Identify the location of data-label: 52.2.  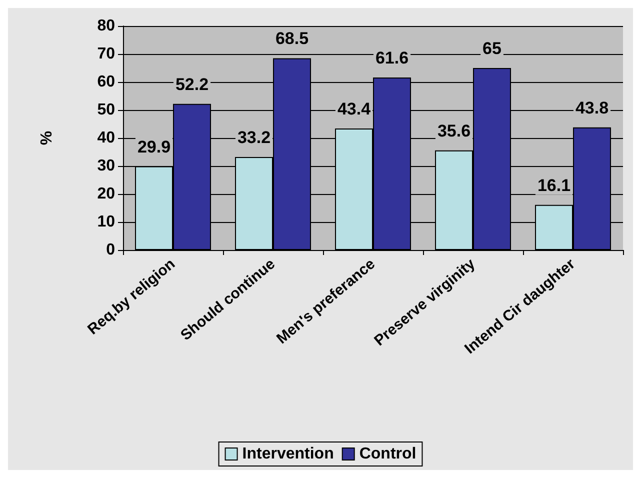
(192, 84).